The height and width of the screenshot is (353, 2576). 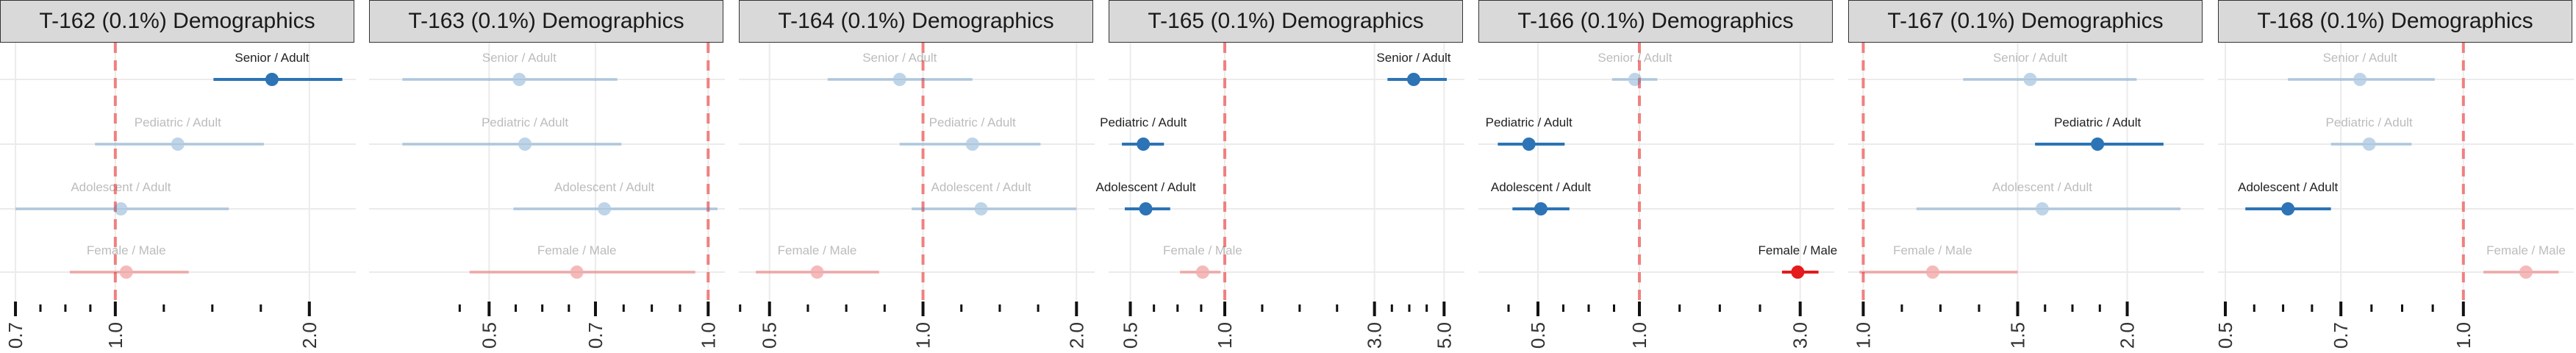 What do you see at coordinates (2018, 336) in the screenshot?
I see `tick-label: 1.5` at bounding box center [2018, 336].